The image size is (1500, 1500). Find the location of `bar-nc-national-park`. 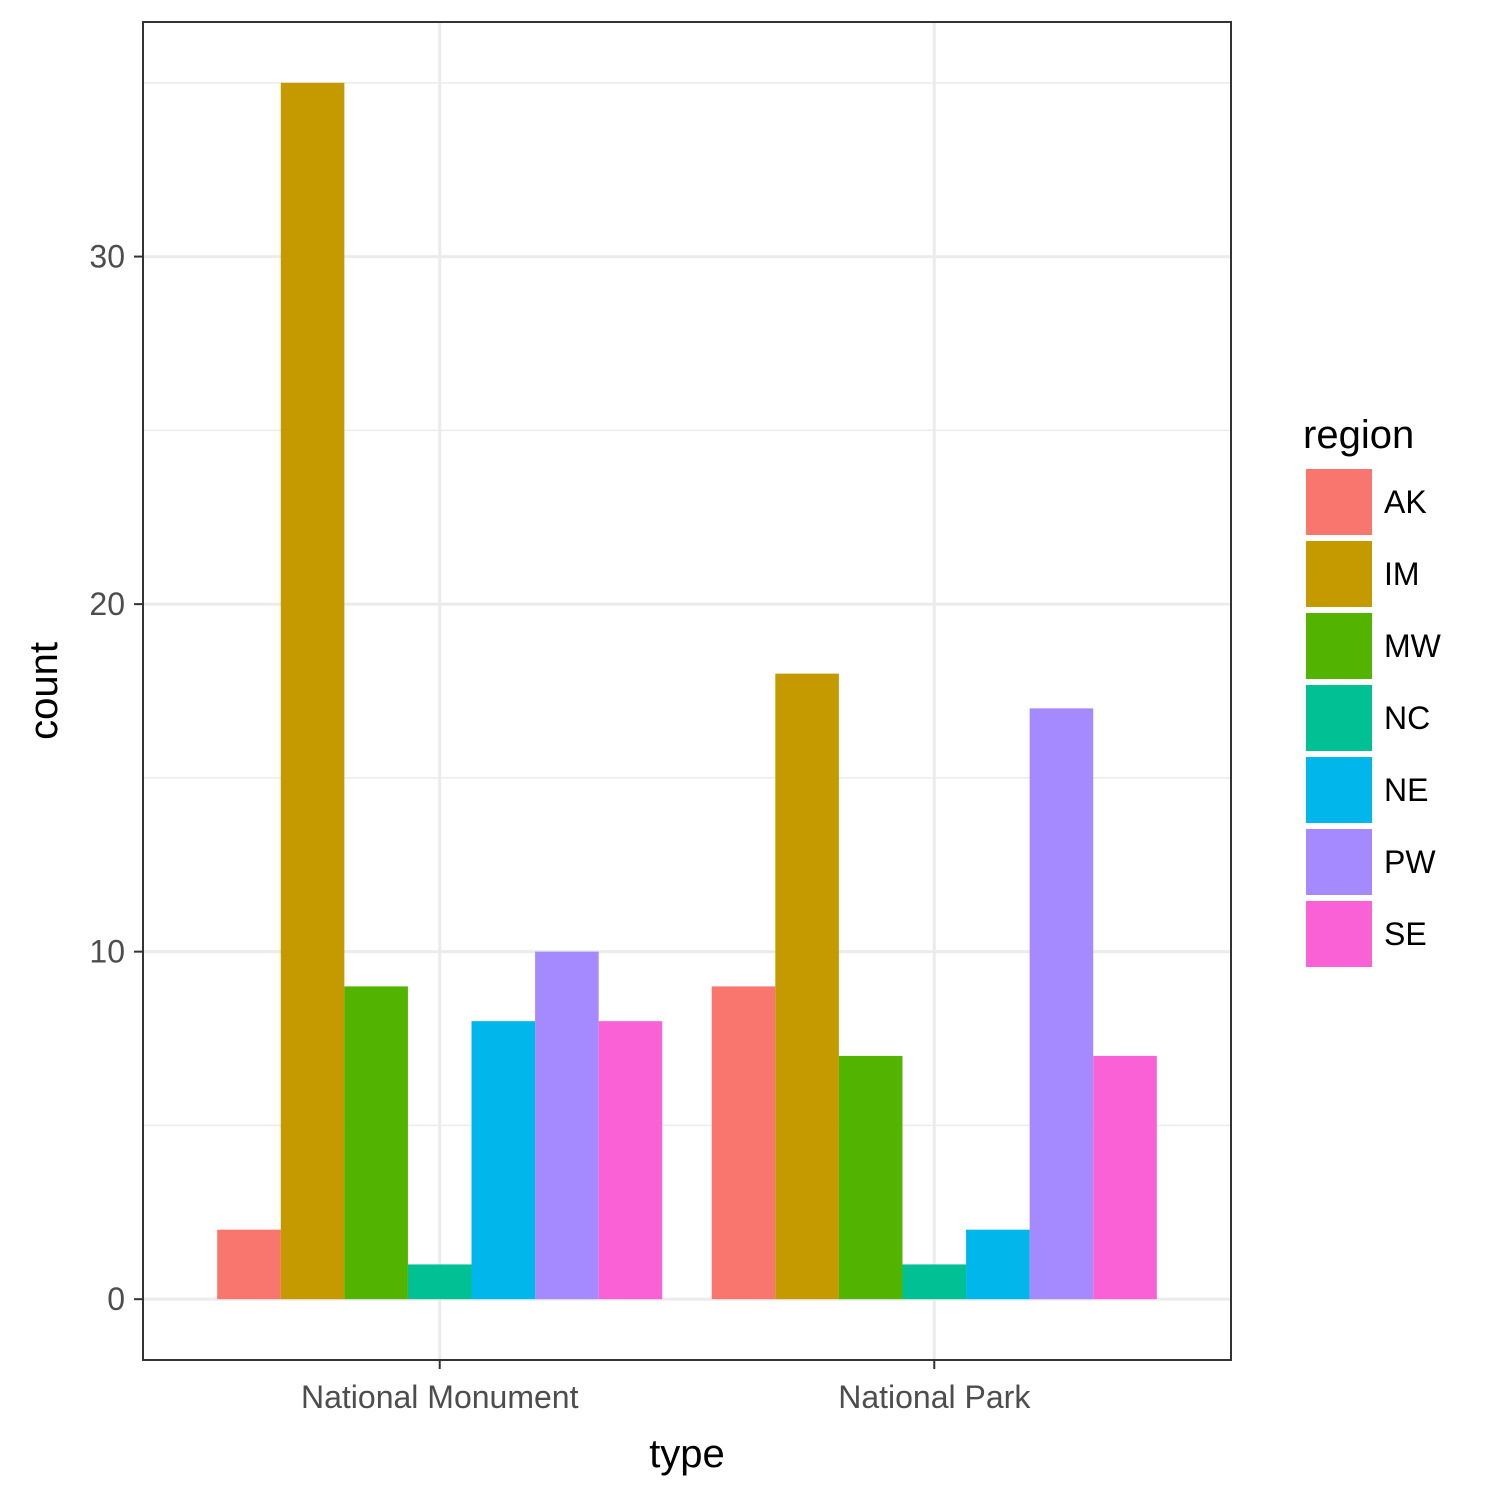

bar-nc-national-park is located at coordinates (934, 1282).